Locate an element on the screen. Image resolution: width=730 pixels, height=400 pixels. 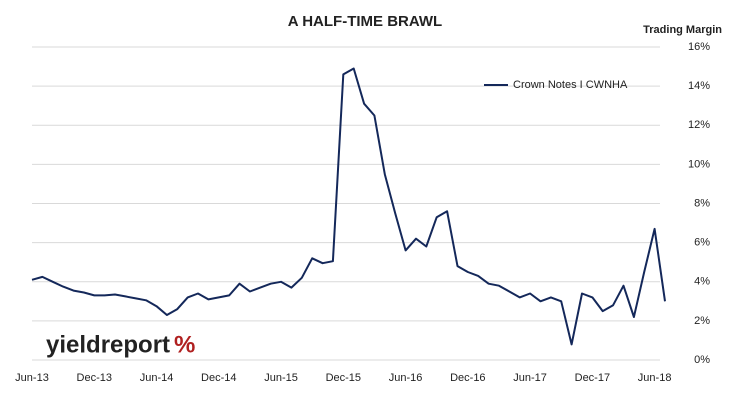
y-tick-label: 2% is located at coordinates (702, 321).